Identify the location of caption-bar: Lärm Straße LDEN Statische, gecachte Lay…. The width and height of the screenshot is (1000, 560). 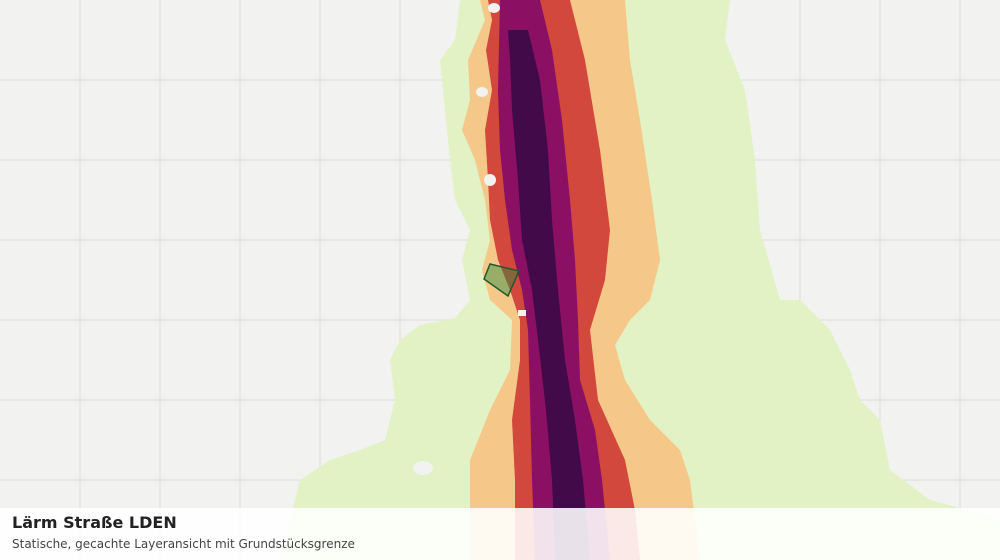
(500, 534).